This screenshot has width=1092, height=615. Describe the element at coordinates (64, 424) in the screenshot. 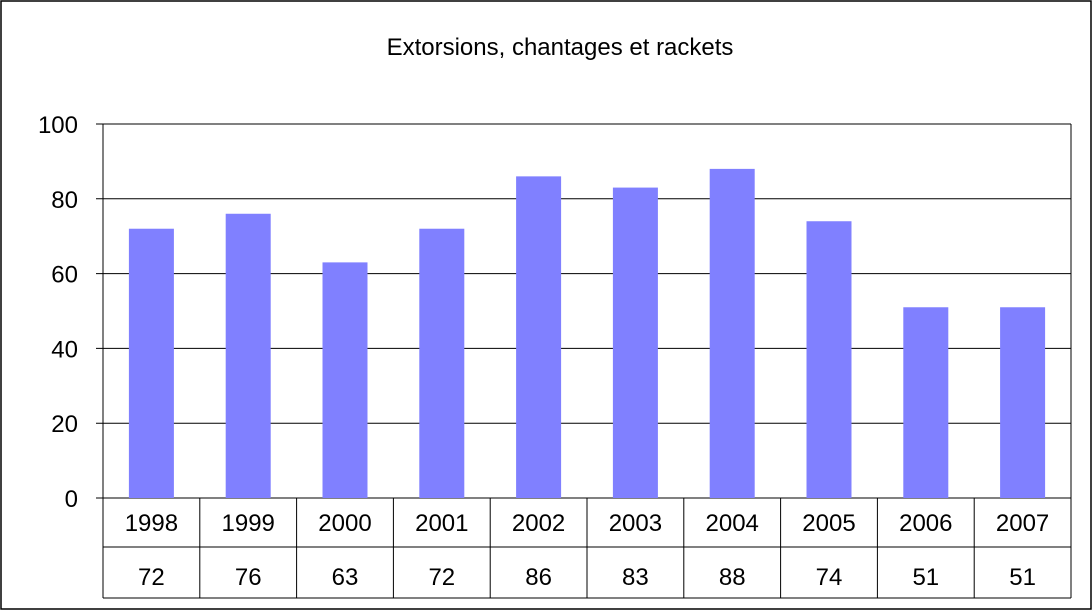

I see `y-tick-label: 20` at that location.